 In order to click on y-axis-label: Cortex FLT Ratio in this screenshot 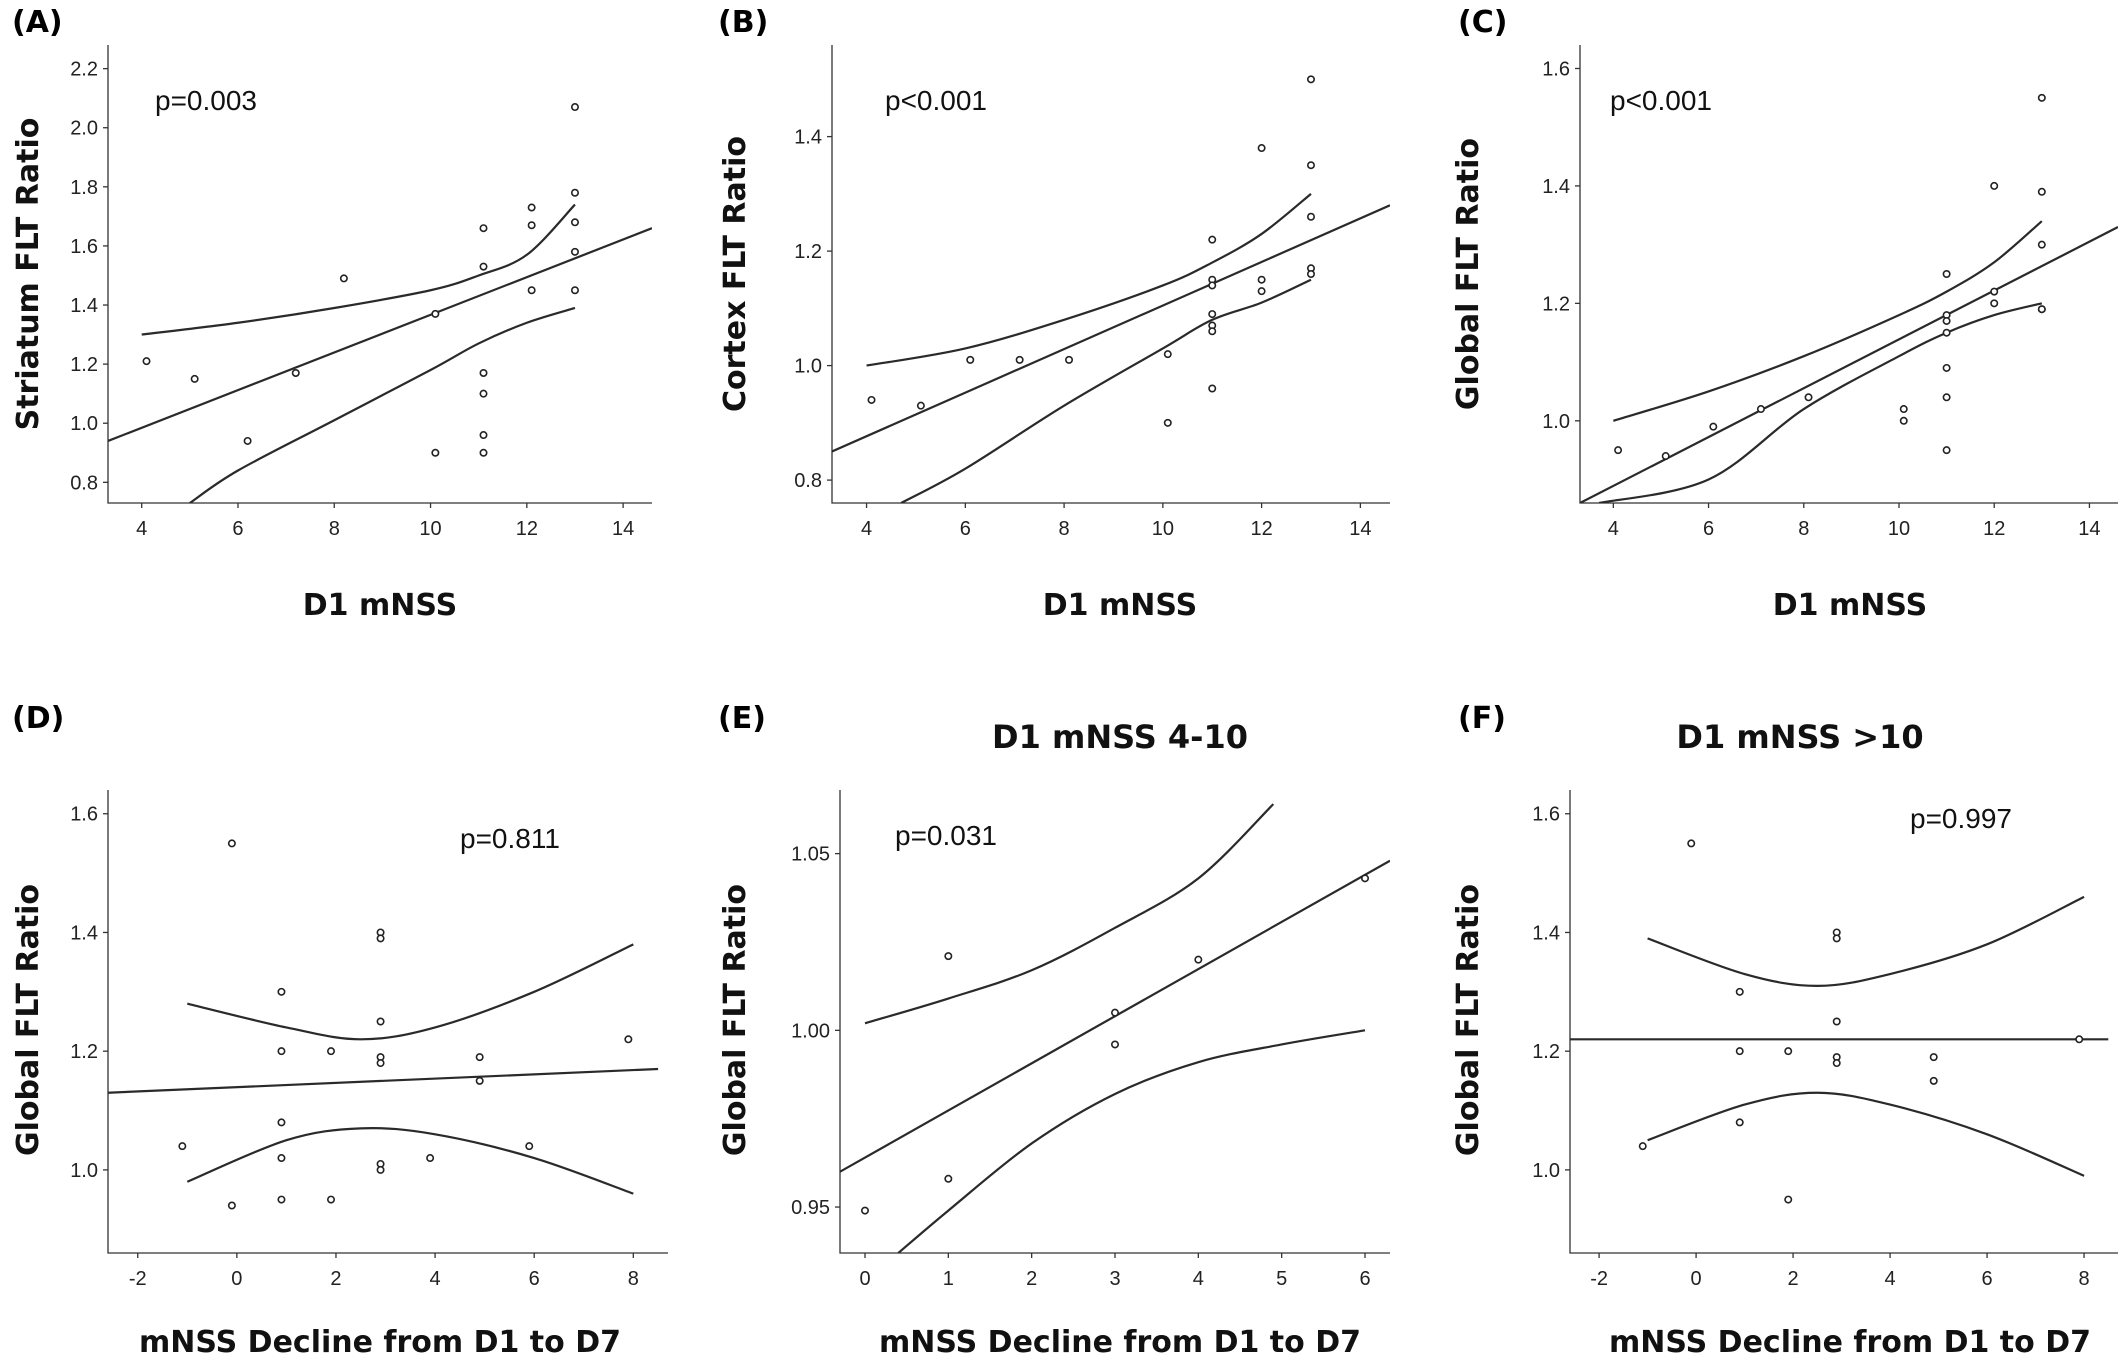, I will do `click(735, 274)`.